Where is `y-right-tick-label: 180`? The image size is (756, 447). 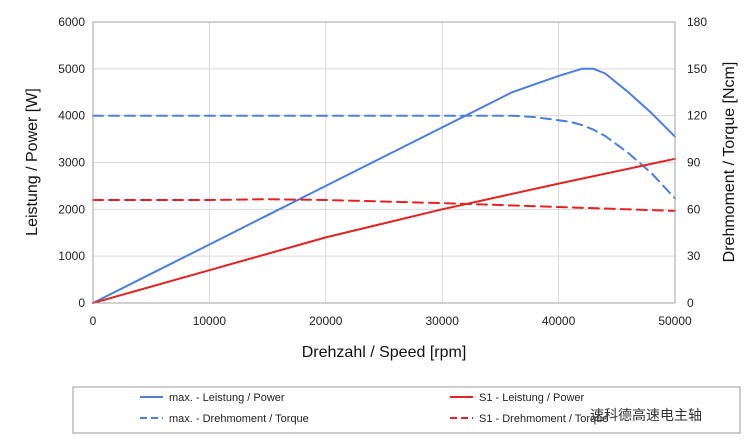
y-right-tick-label: 180 is located at coordinates (697, 22).